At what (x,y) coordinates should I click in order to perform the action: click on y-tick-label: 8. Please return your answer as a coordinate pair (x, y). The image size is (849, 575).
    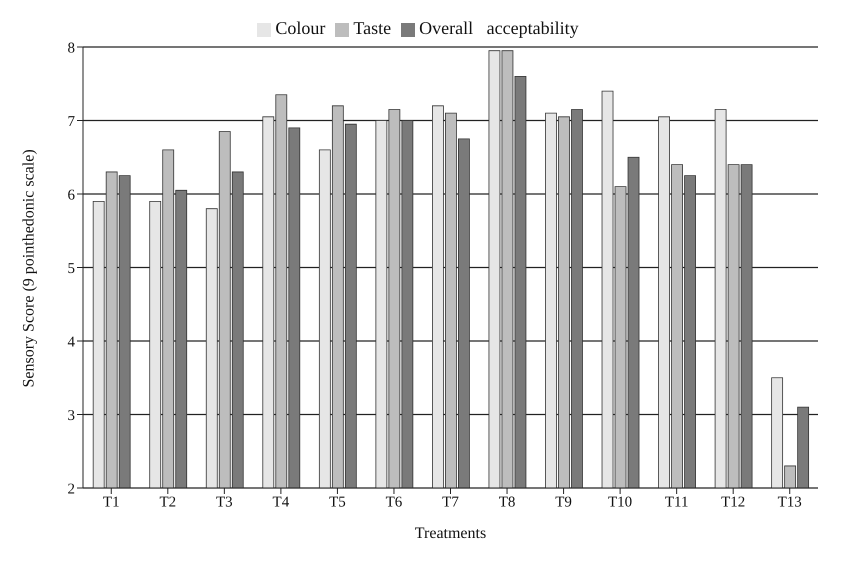
    Looking at the image, I should click on (71, 48).